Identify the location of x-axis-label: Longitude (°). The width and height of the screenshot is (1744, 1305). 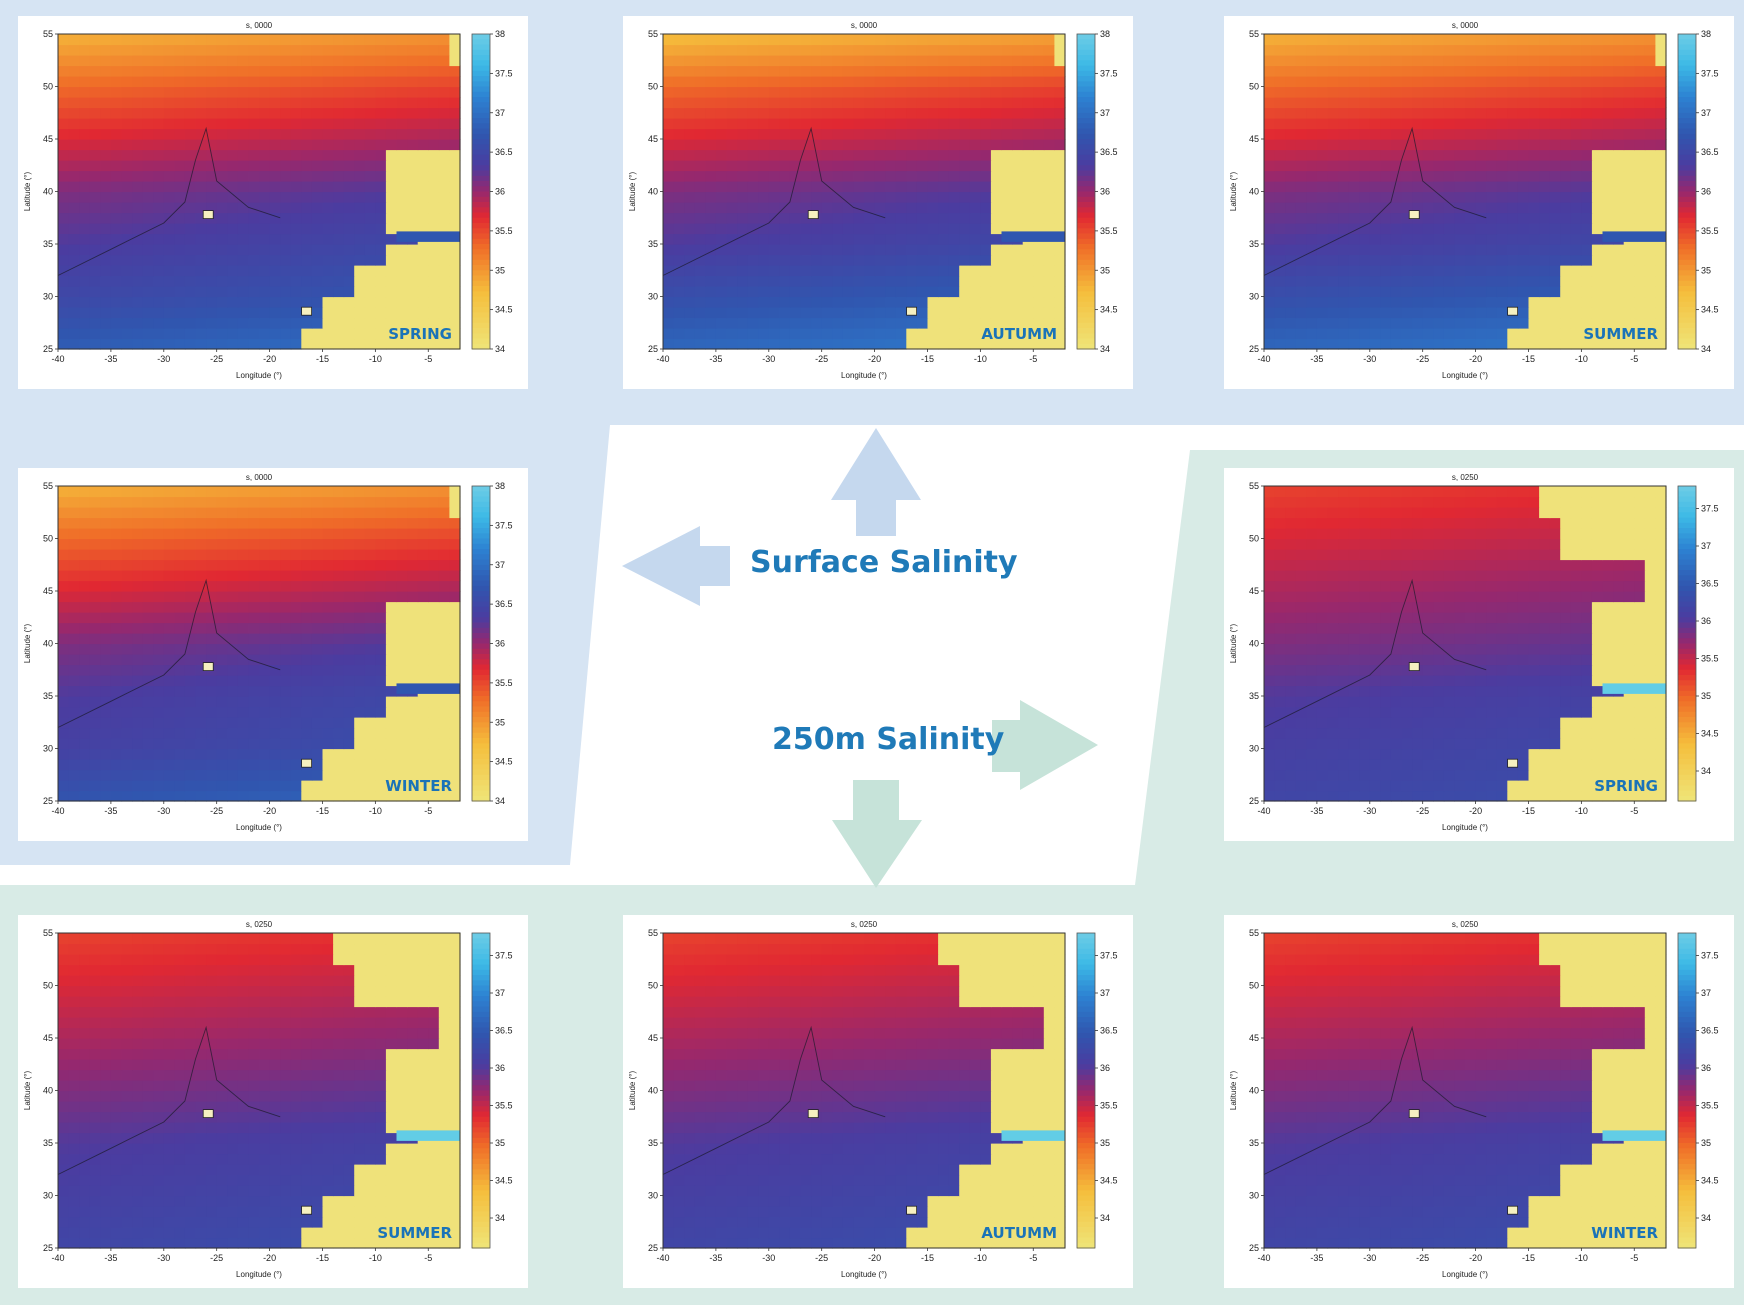
(864, 375).